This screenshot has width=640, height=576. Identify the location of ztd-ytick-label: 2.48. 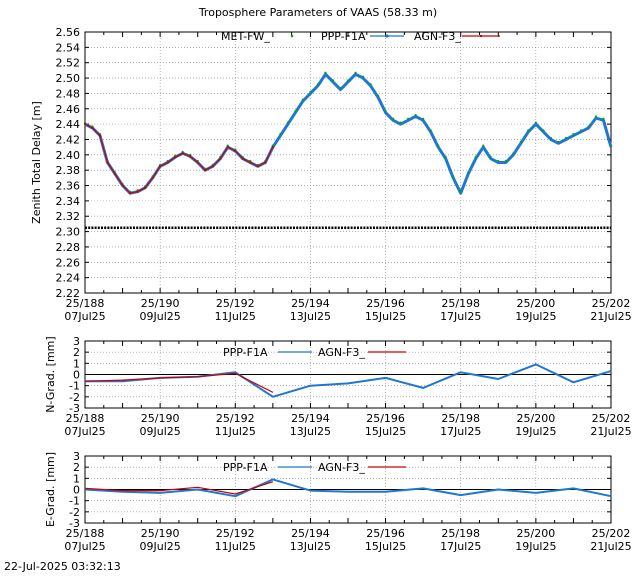
(68, 93).